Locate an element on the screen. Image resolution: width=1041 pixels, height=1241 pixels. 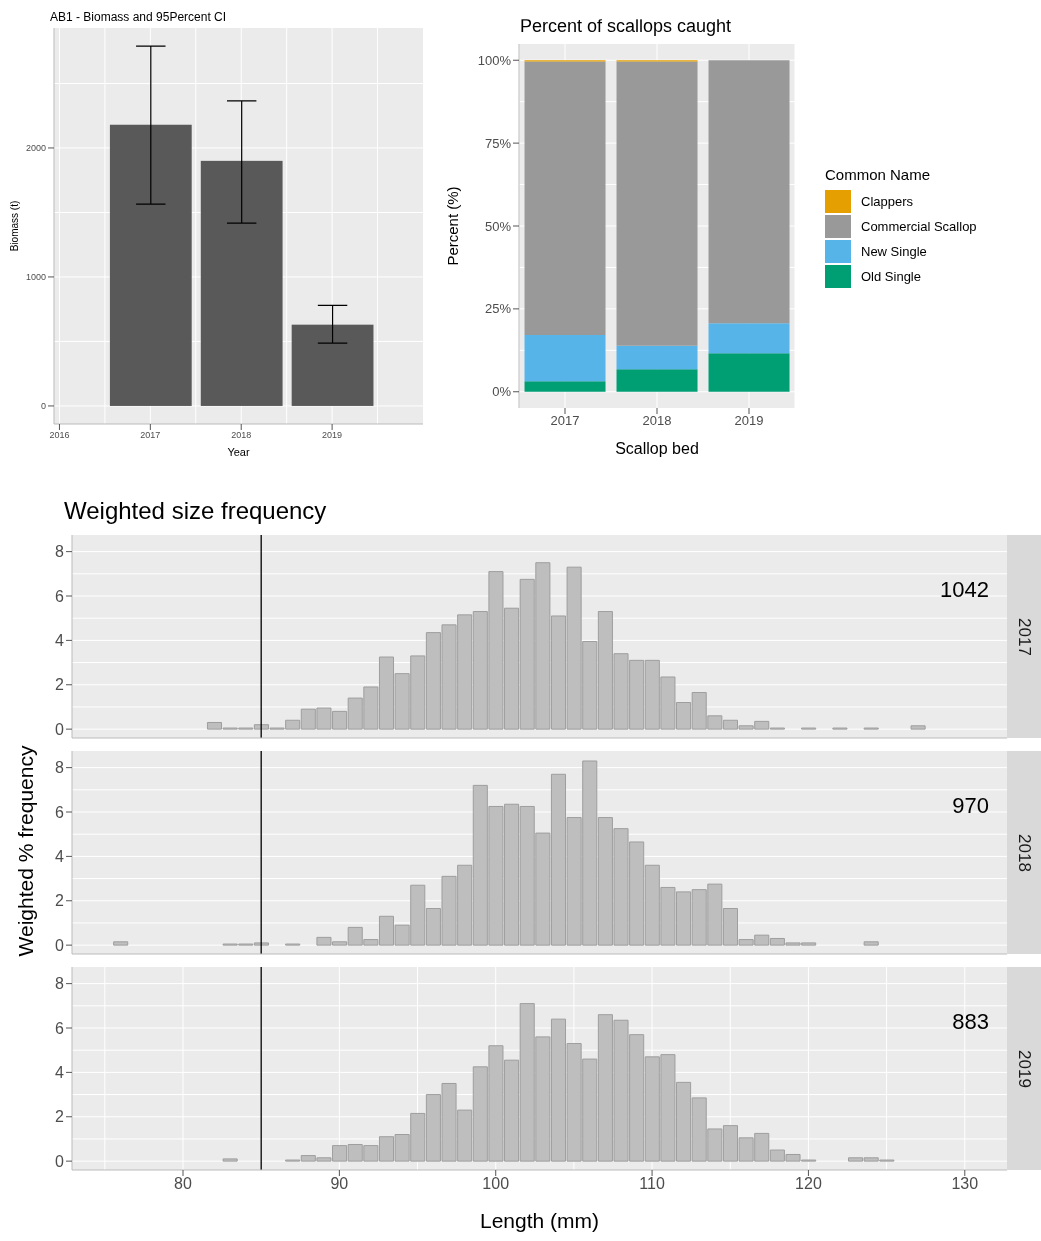
x-tick-label: 100 is located at coordinates (496, 1184).